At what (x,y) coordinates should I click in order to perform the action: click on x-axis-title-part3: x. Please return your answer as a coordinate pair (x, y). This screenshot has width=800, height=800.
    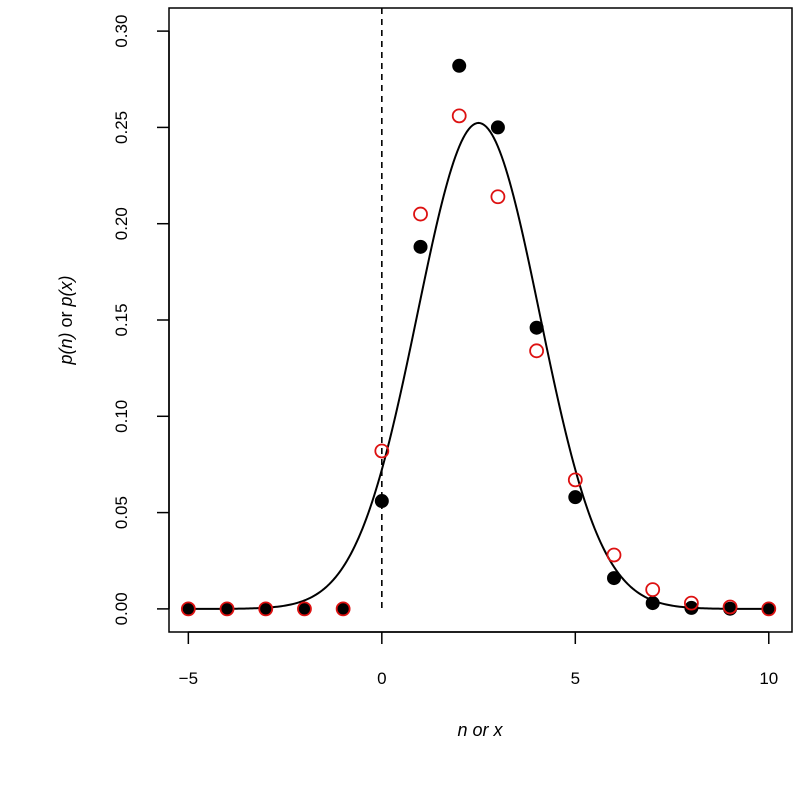
    Looking at the image, I should click on (498, 730).